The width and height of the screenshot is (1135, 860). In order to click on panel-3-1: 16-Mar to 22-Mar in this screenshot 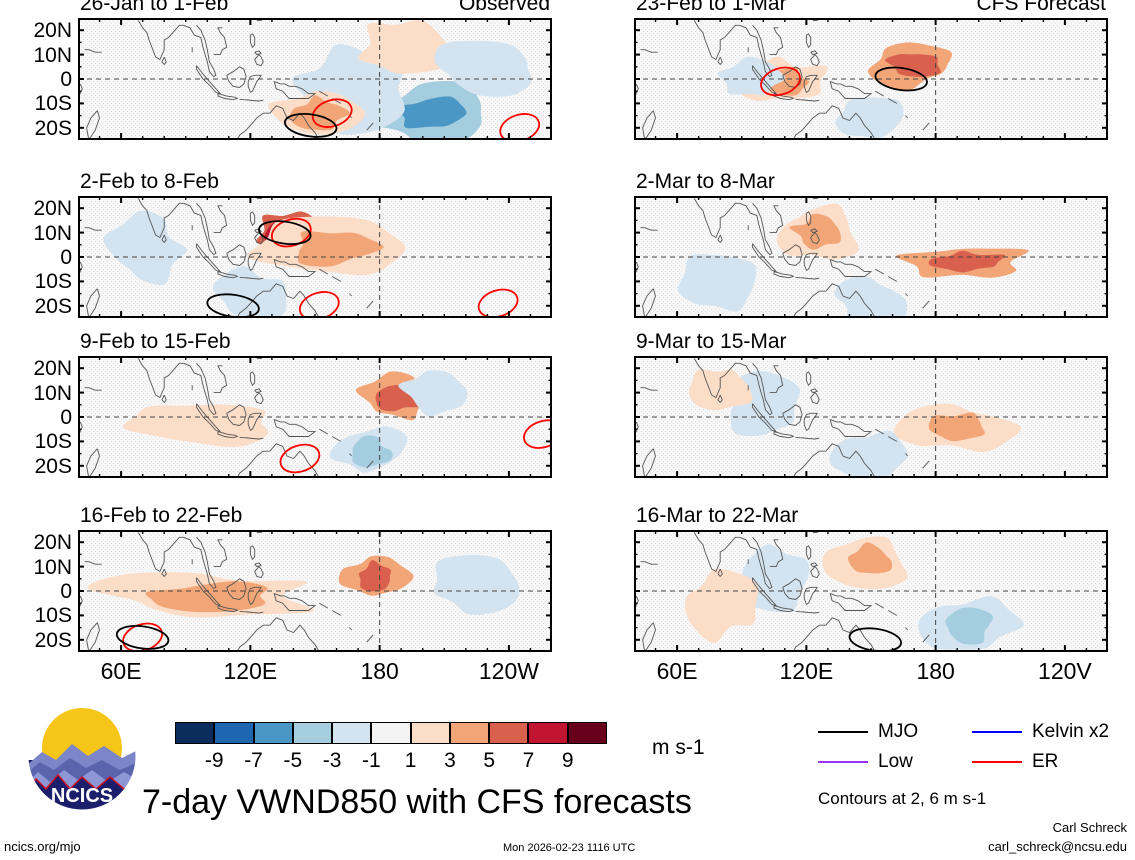, I will do `click(871, 578)`.